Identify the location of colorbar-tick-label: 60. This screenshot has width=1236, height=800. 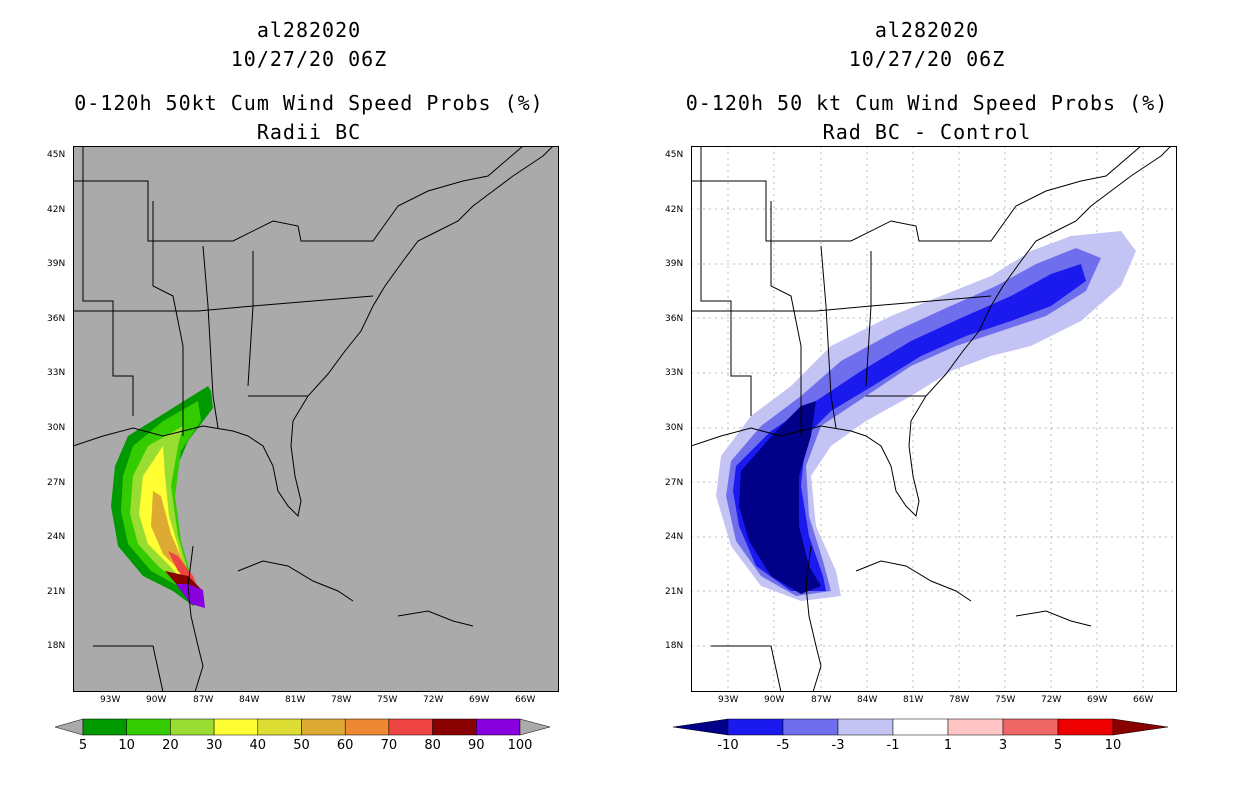
(345, 745).